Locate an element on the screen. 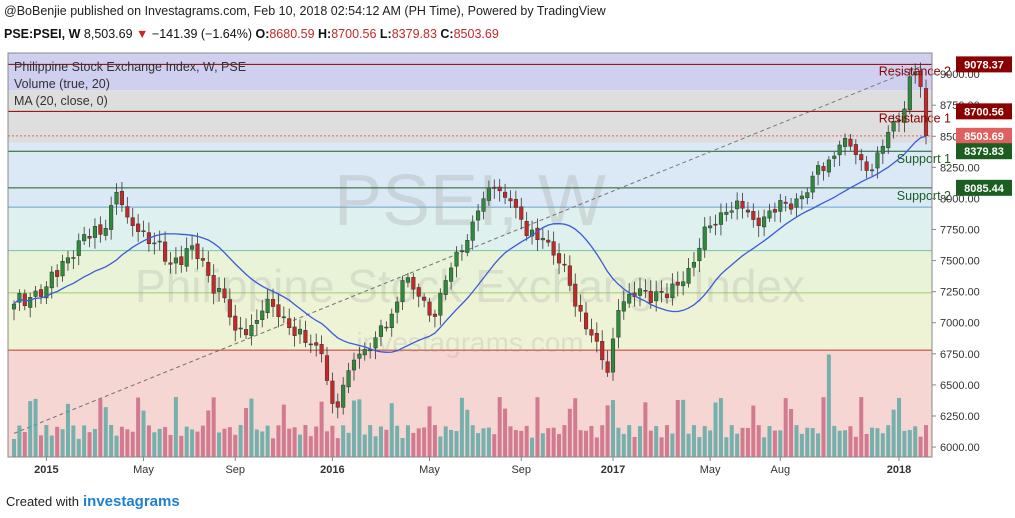 Image resolution: width=1015 pixels, height=518 pixels. x-tick-label-1: May is located at coordinates (143, 470).